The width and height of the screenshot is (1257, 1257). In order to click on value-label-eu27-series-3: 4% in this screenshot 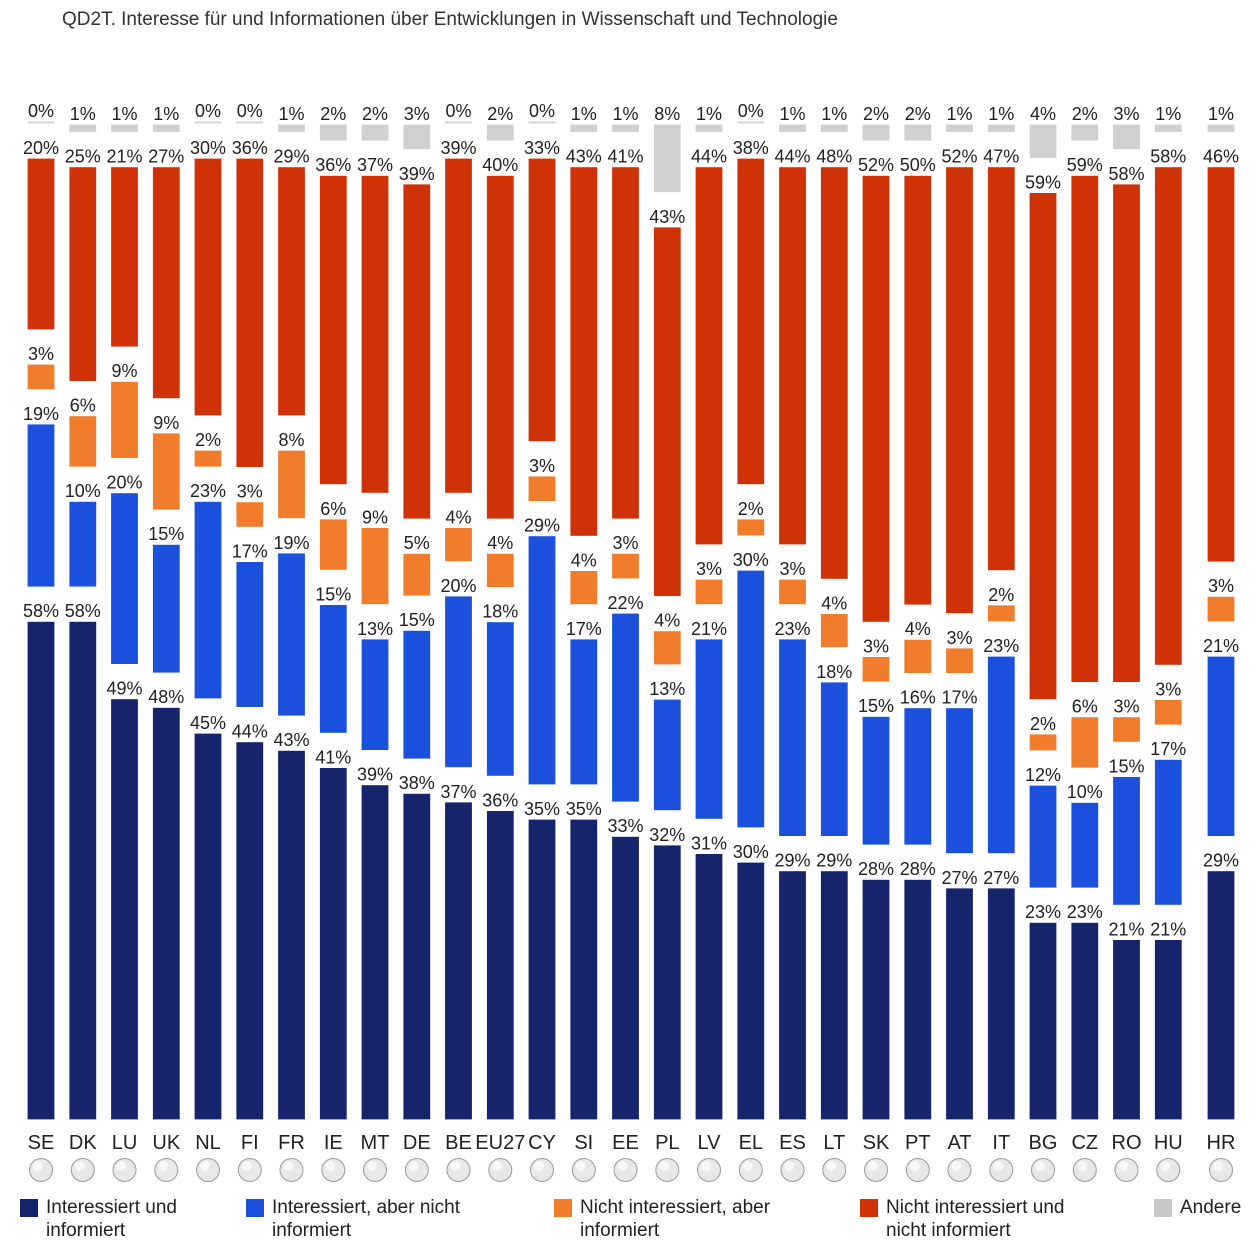, I will do `click(500, 543)`.